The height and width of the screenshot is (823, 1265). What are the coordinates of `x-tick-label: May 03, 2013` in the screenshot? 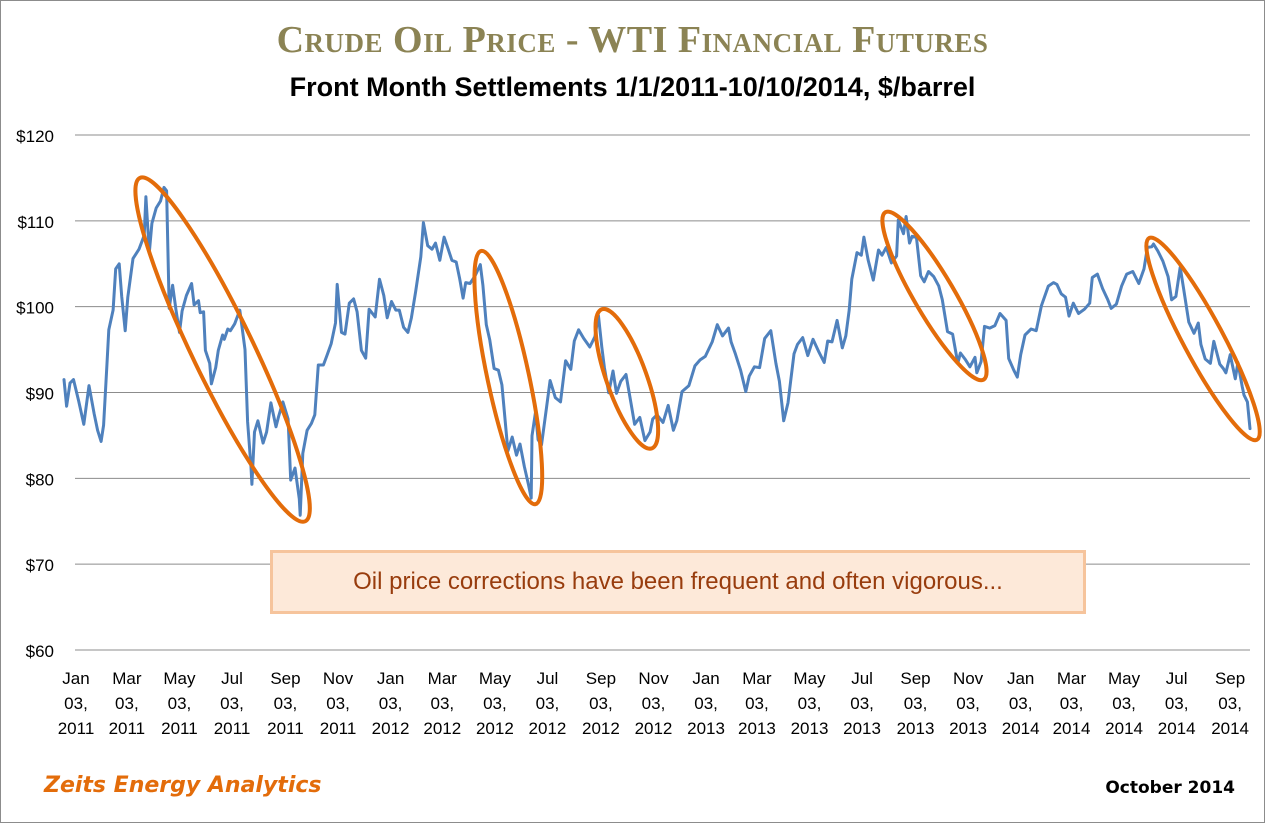 It's located at (810, 703).